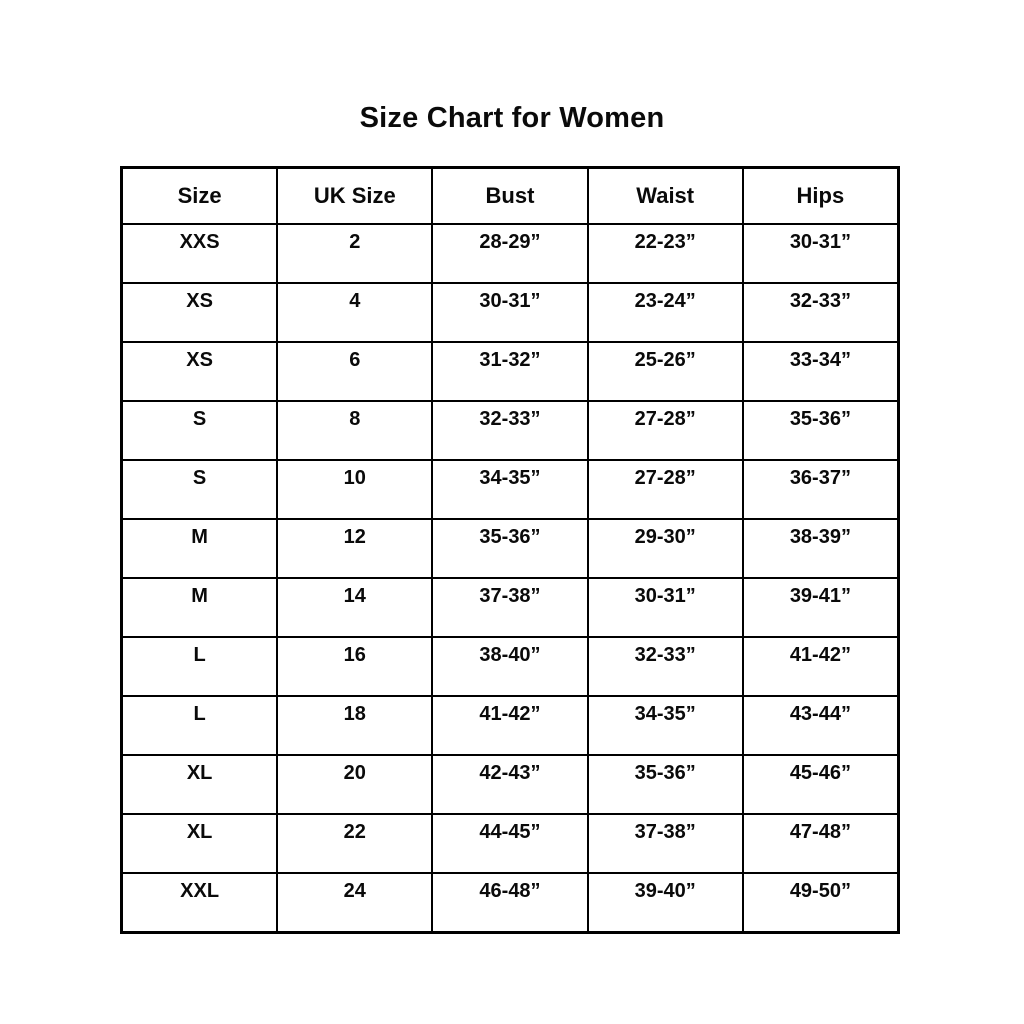 The image size is (1024, 1024). I want to click on table-cell: 39-40”, so click(665, 903).